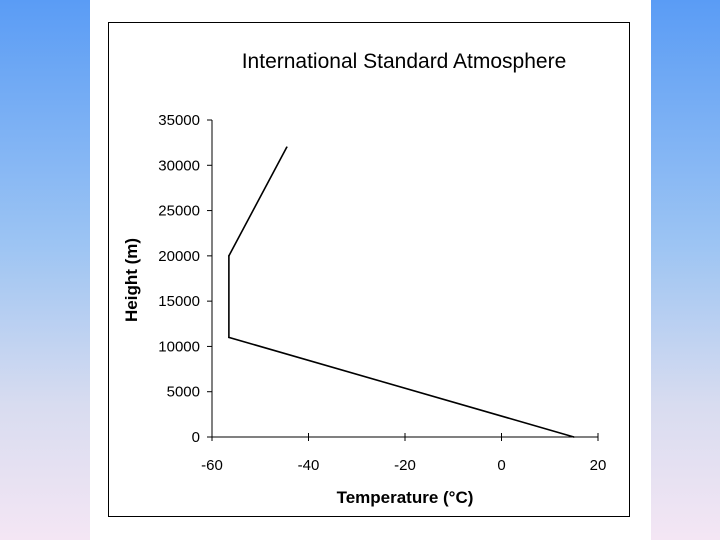 The height and width of the screenshot is (540, 720). Describe the element at coordinates (179, 211) in the screenshot. I see `y-tick-label: 25000` at that location.